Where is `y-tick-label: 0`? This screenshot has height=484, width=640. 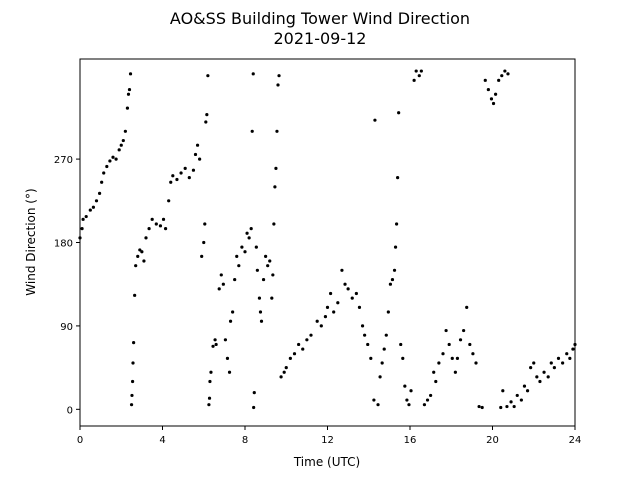
y-tick-label: 0 is located at coordinates (70, 410).